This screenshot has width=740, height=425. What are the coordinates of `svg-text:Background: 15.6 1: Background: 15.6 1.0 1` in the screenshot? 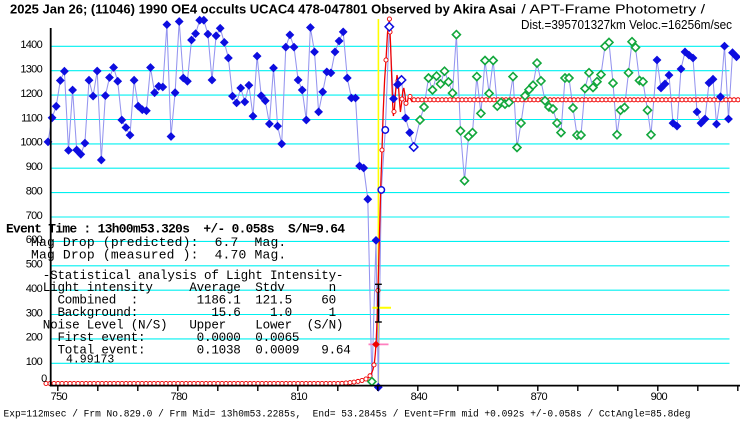 It's located at (189, 313).